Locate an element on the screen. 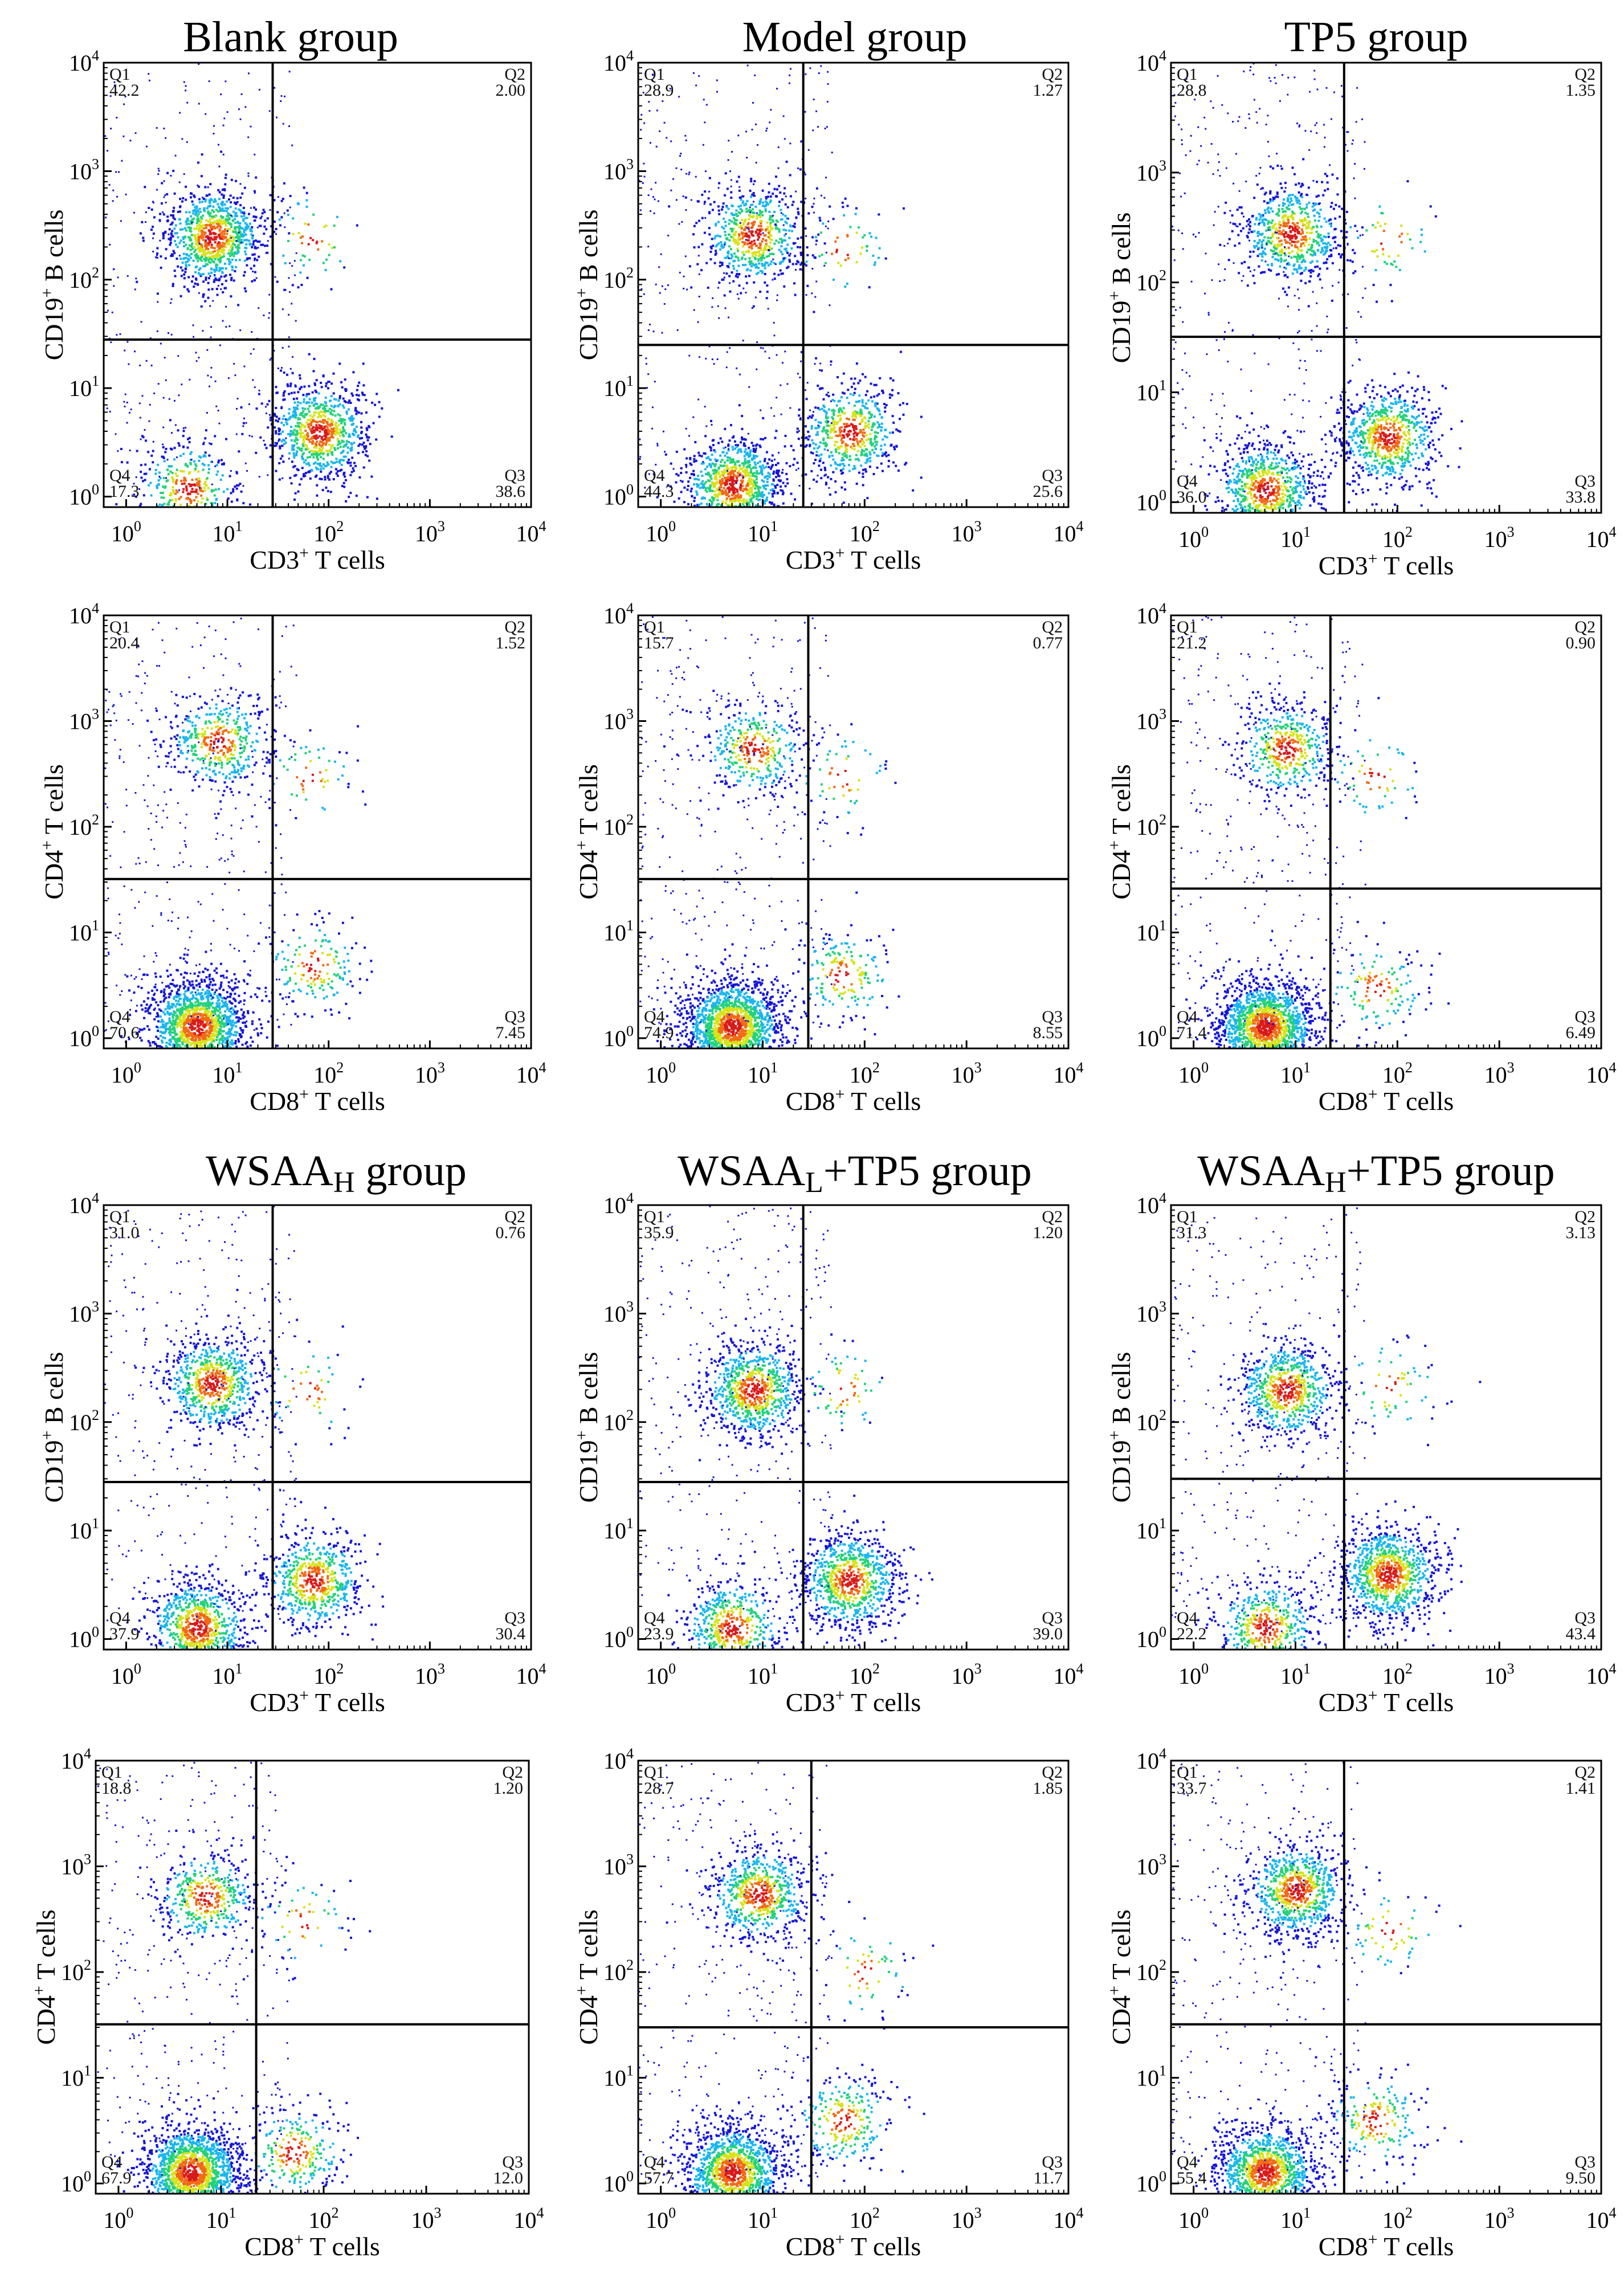  quadrant-label: Q3 is located at coordinates (1053, 475).